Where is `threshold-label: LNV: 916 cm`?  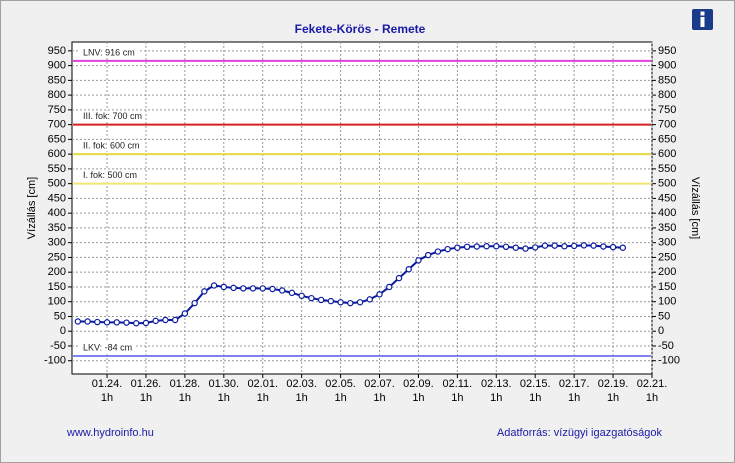 threshold-label: LNV: 916 cm is located at coordinates (109, 52).